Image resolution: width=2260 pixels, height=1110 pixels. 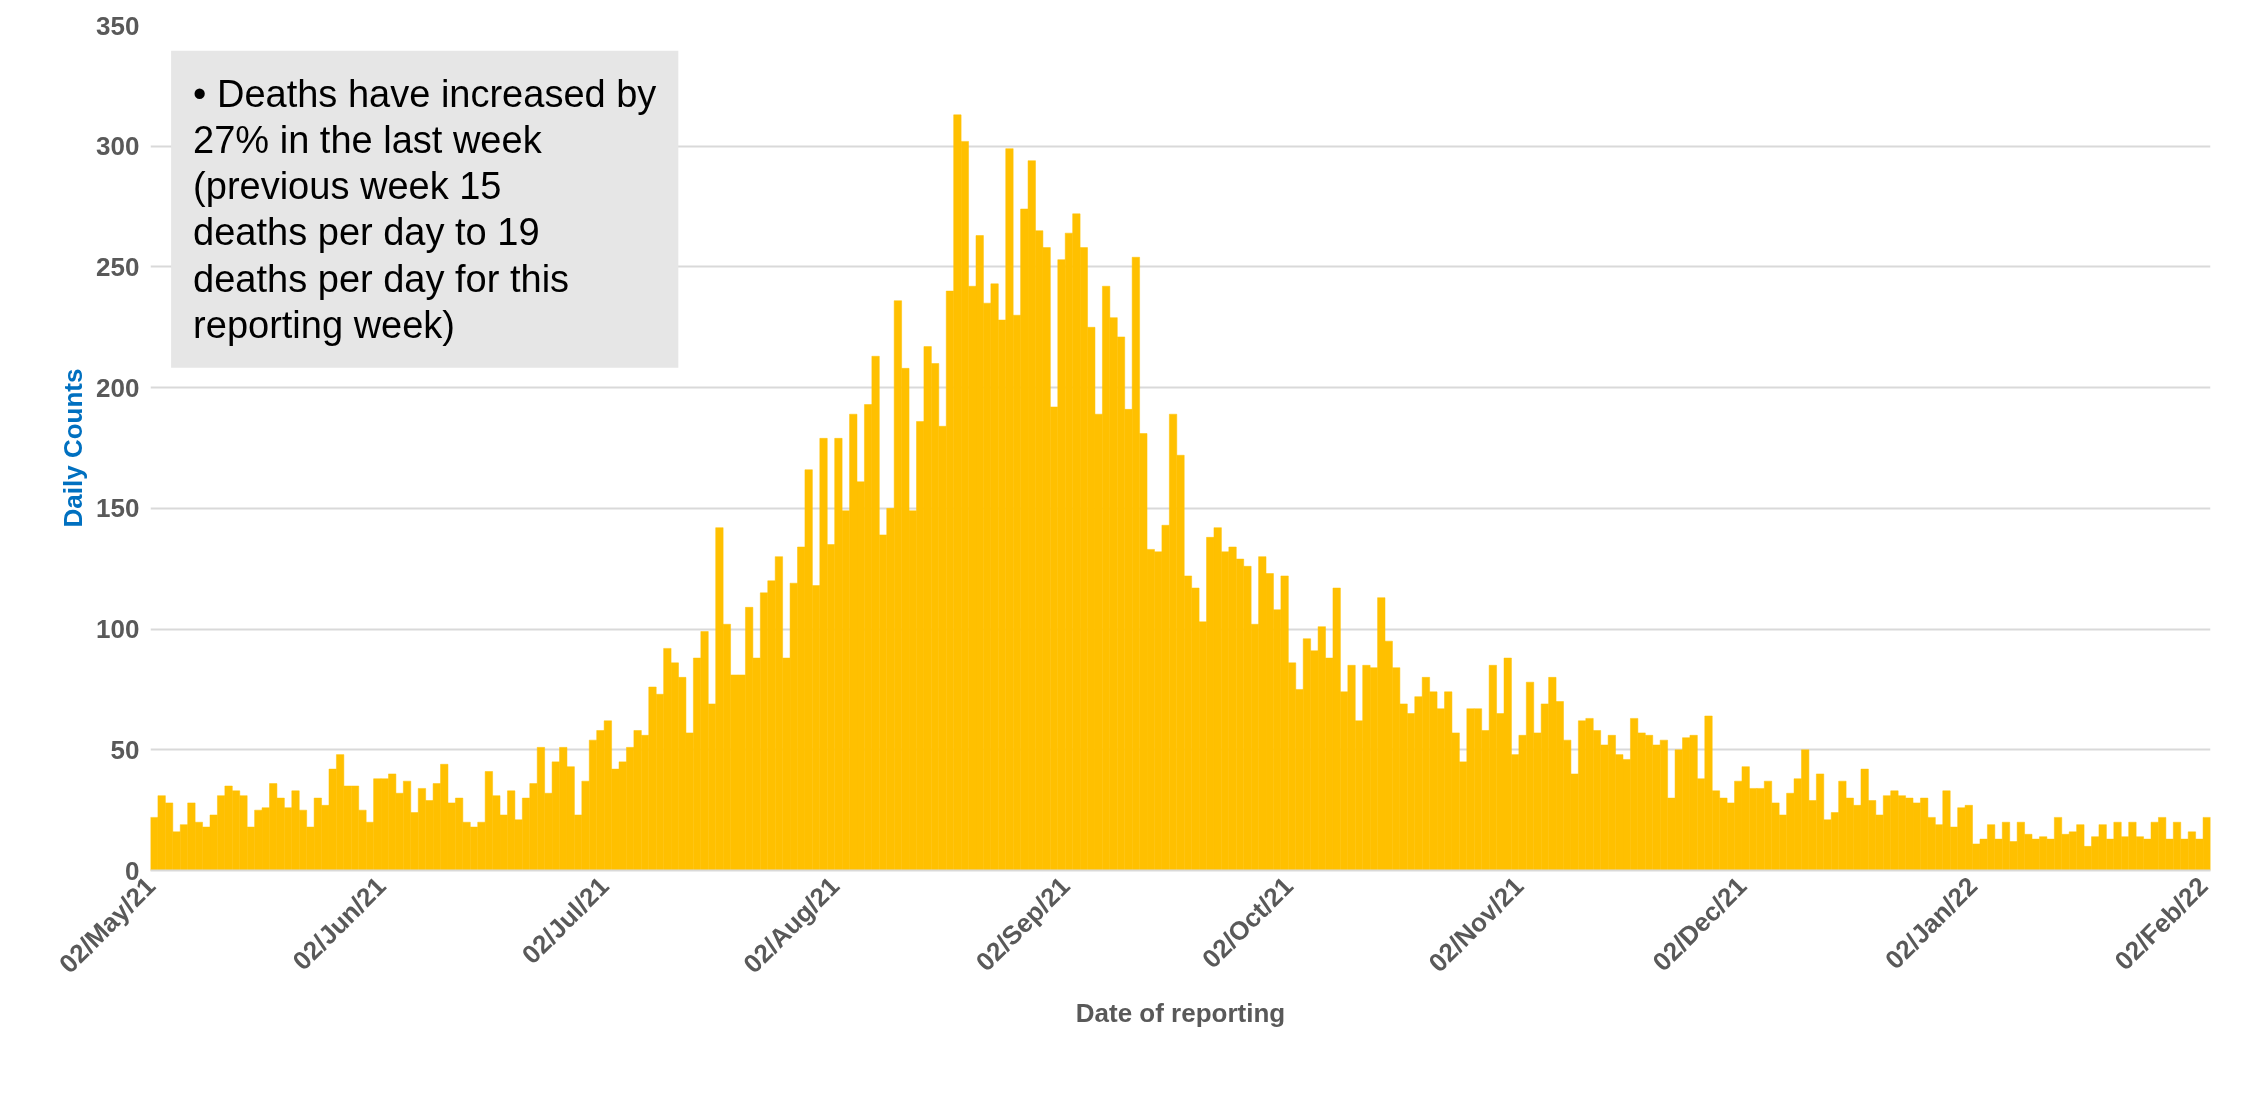 I want to click on annotation: • Deaths have increased by 27% in the last week (previous week 15 deaths per day to 19 deaths per day for this reporting week), so click(x=425, y=209).